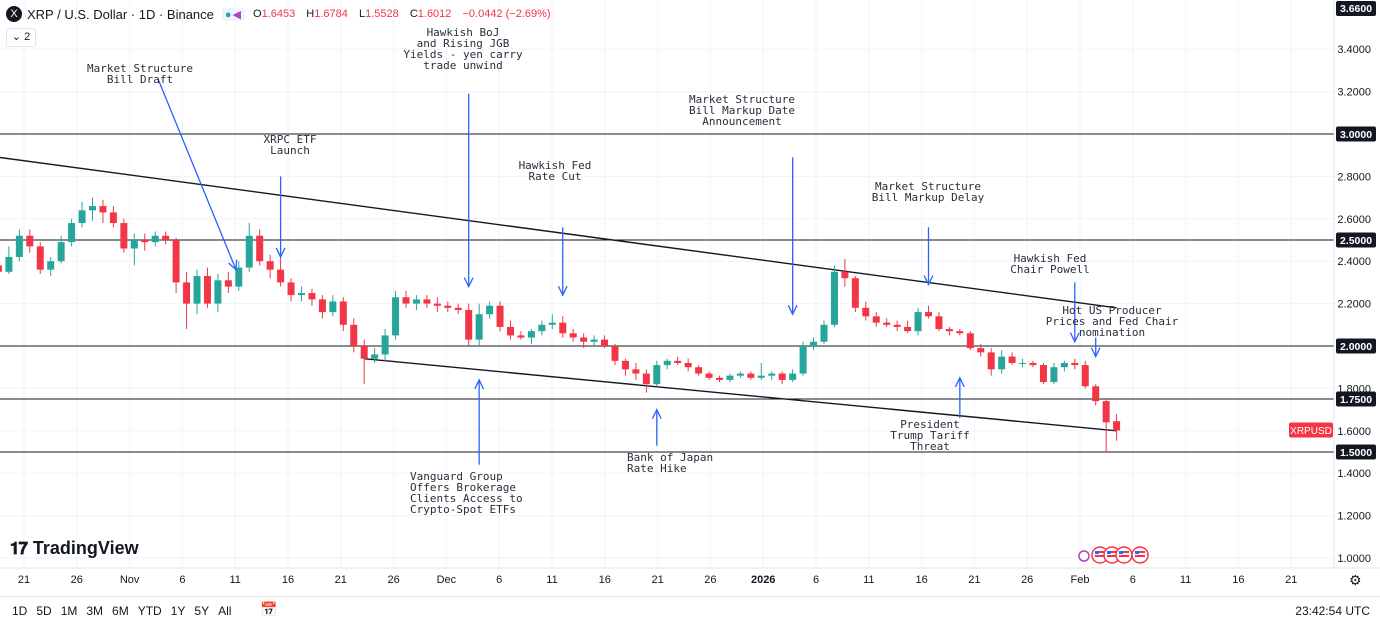 The height and width of the screenshot is (624, 1380). Describe the element at coordinates (44, 611) in the screenshot. I see `range-button-5d: 5D` at that location.